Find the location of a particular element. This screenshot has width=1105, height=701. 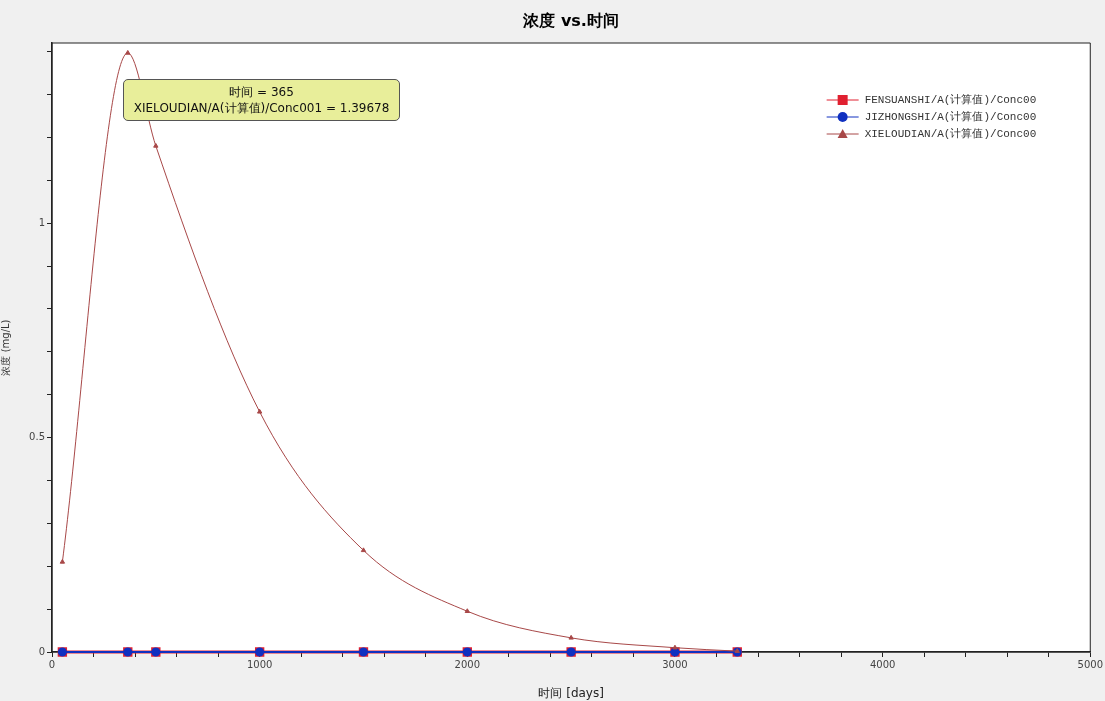

x-tick-label: 3000 is located at coordinates (675, 664).